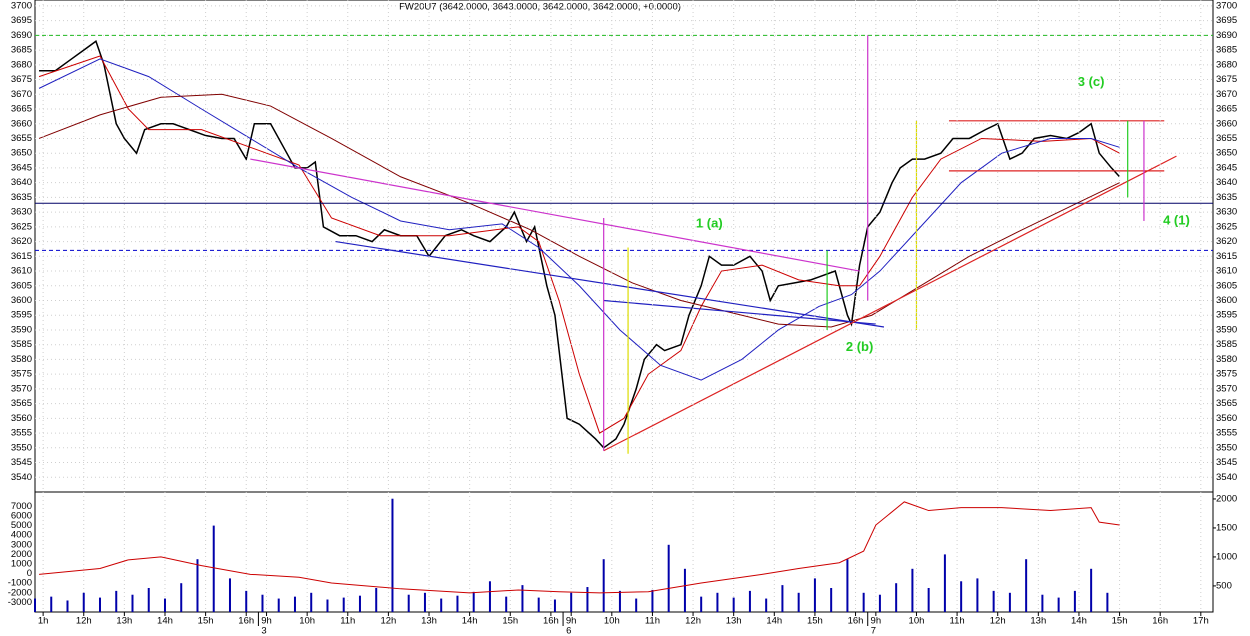 This screenshot has height=636, width=1250. I want to click on y-tick-label: 3700, so click(21, 5).